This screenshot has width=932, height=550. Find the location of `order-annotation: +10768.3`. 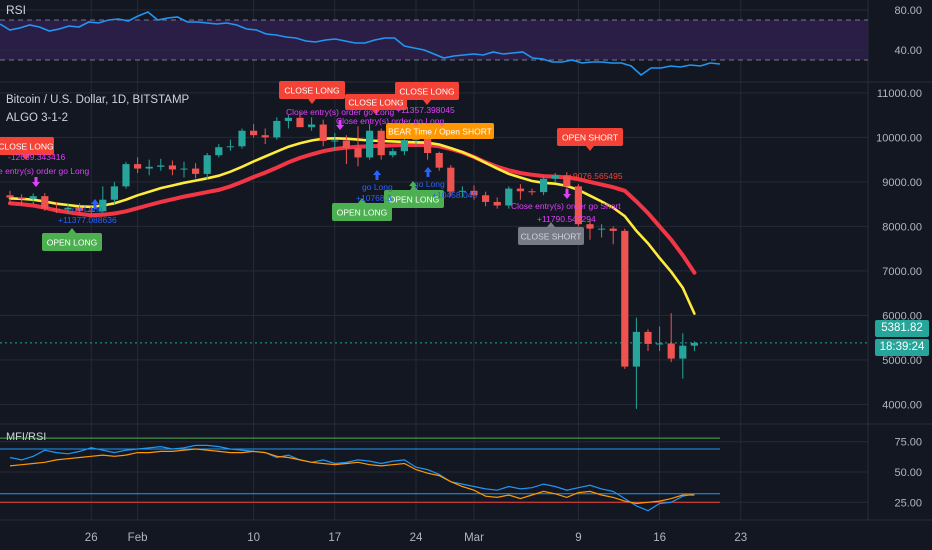

order-annotation: +10768.3 is located at coordinates (374, 198).